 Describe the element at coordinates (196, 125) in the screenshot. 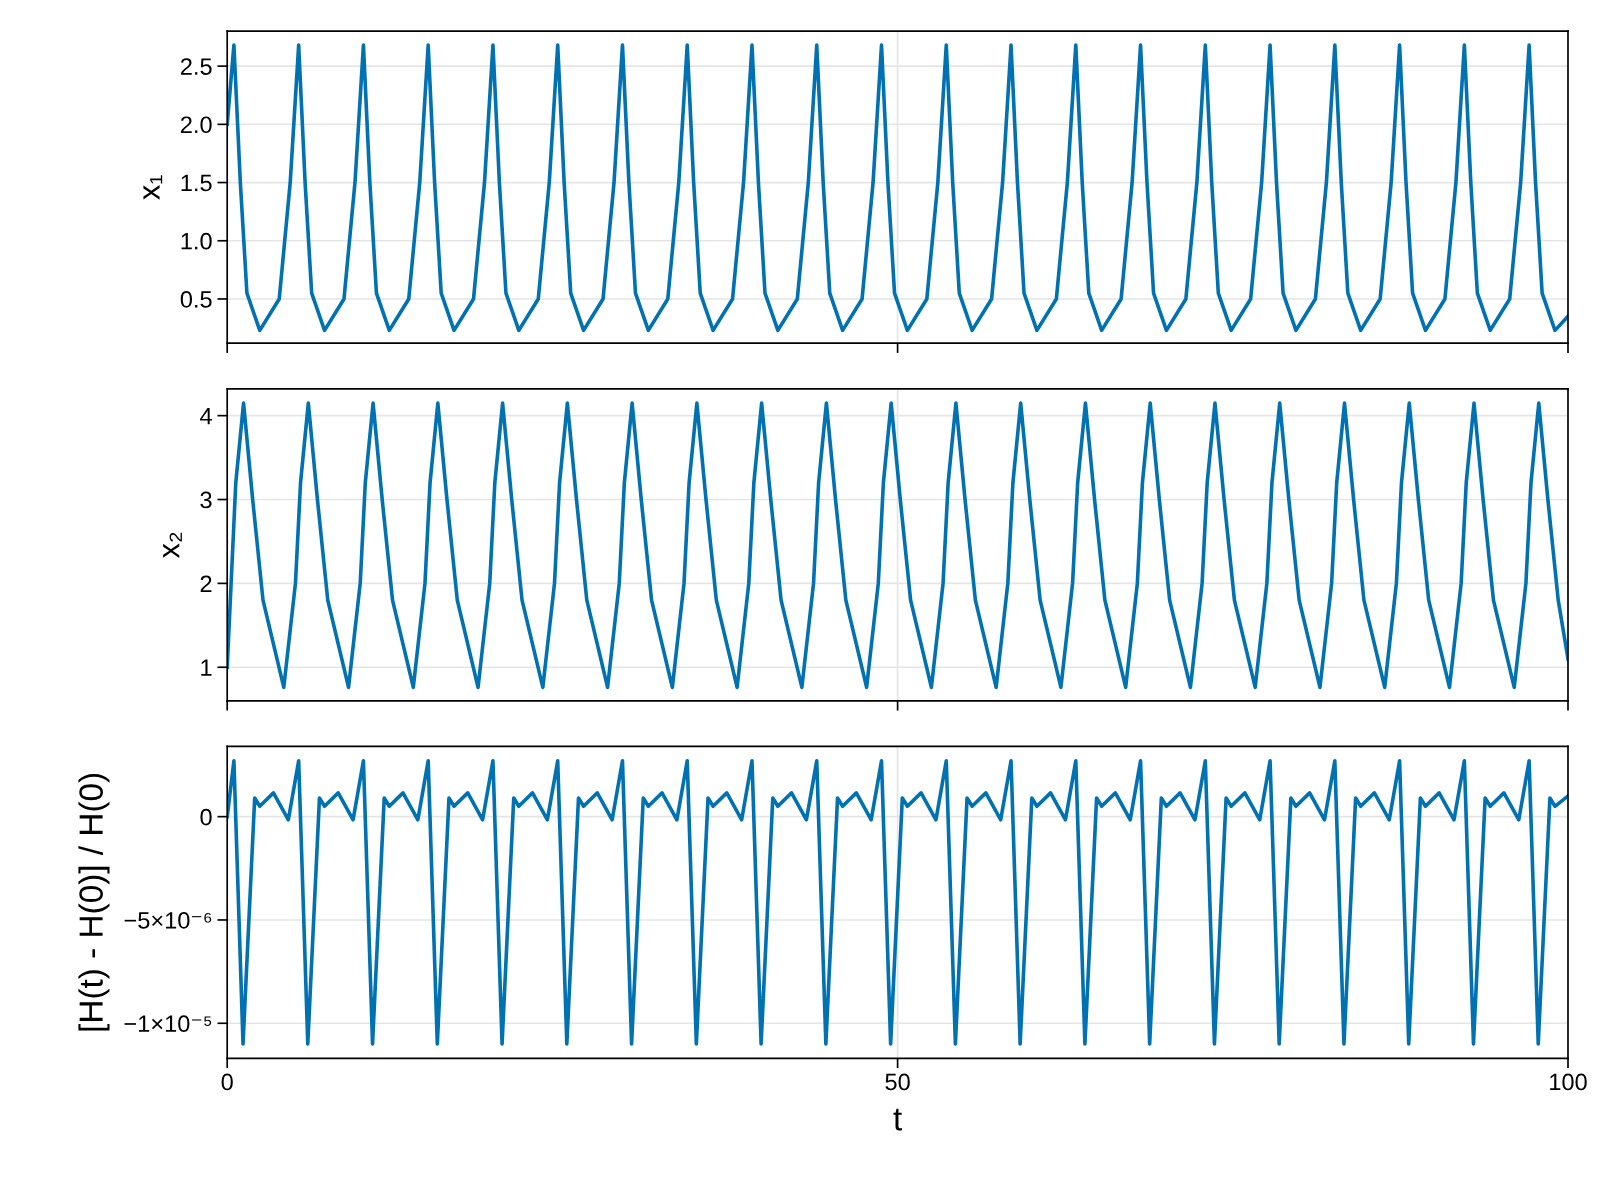

I see `y-tick-label: 2.0` at that location.